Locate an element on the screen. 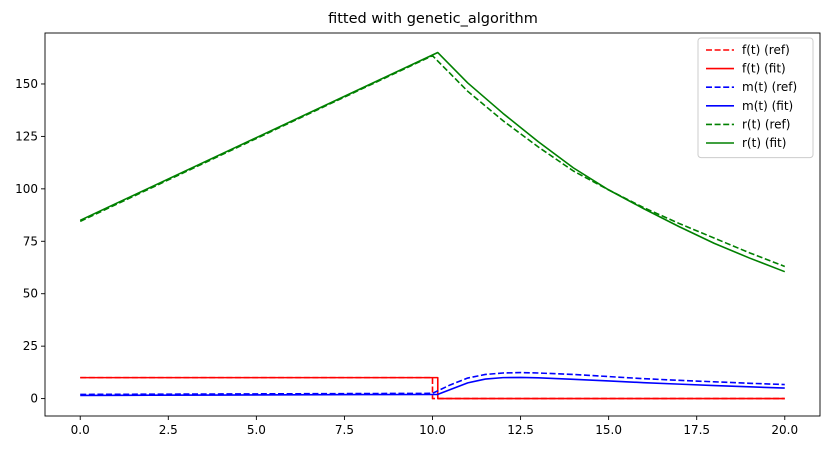 This screenshot has height=451, width=831. x-tick-label: 10.0 is located at coordinates (432, 430).